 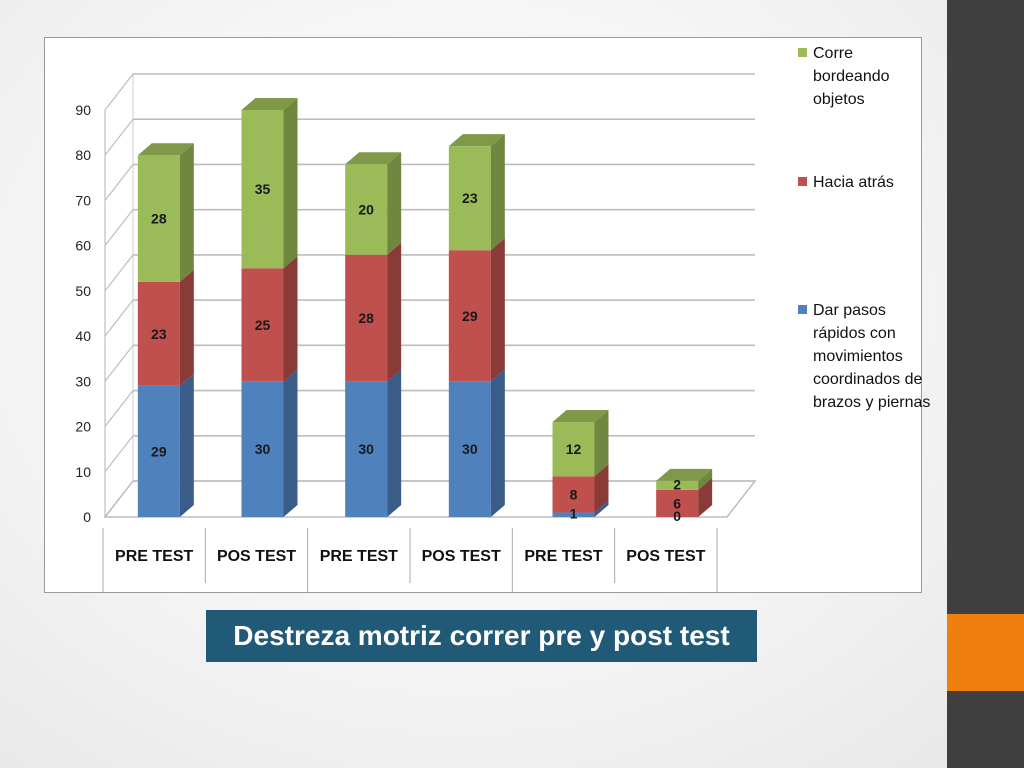 I want to click on data-label: 6, so click(x=677, y=503).